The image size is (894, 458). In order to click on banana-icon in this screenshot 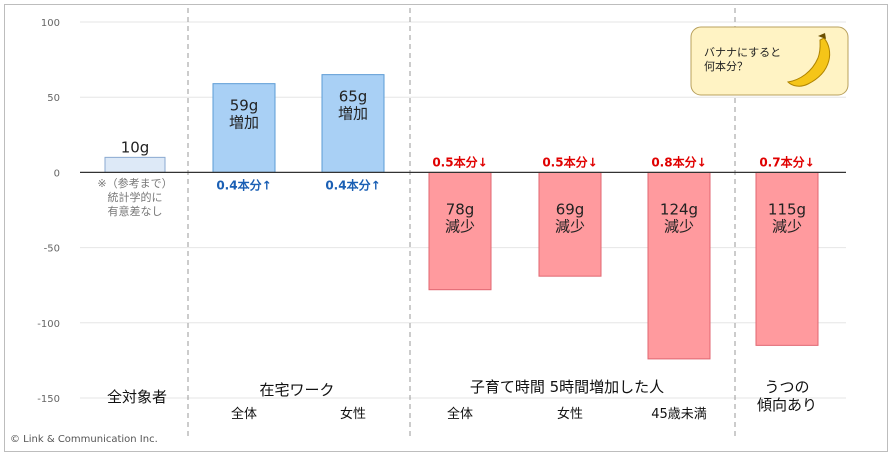, I will do `click(808, 60)`.